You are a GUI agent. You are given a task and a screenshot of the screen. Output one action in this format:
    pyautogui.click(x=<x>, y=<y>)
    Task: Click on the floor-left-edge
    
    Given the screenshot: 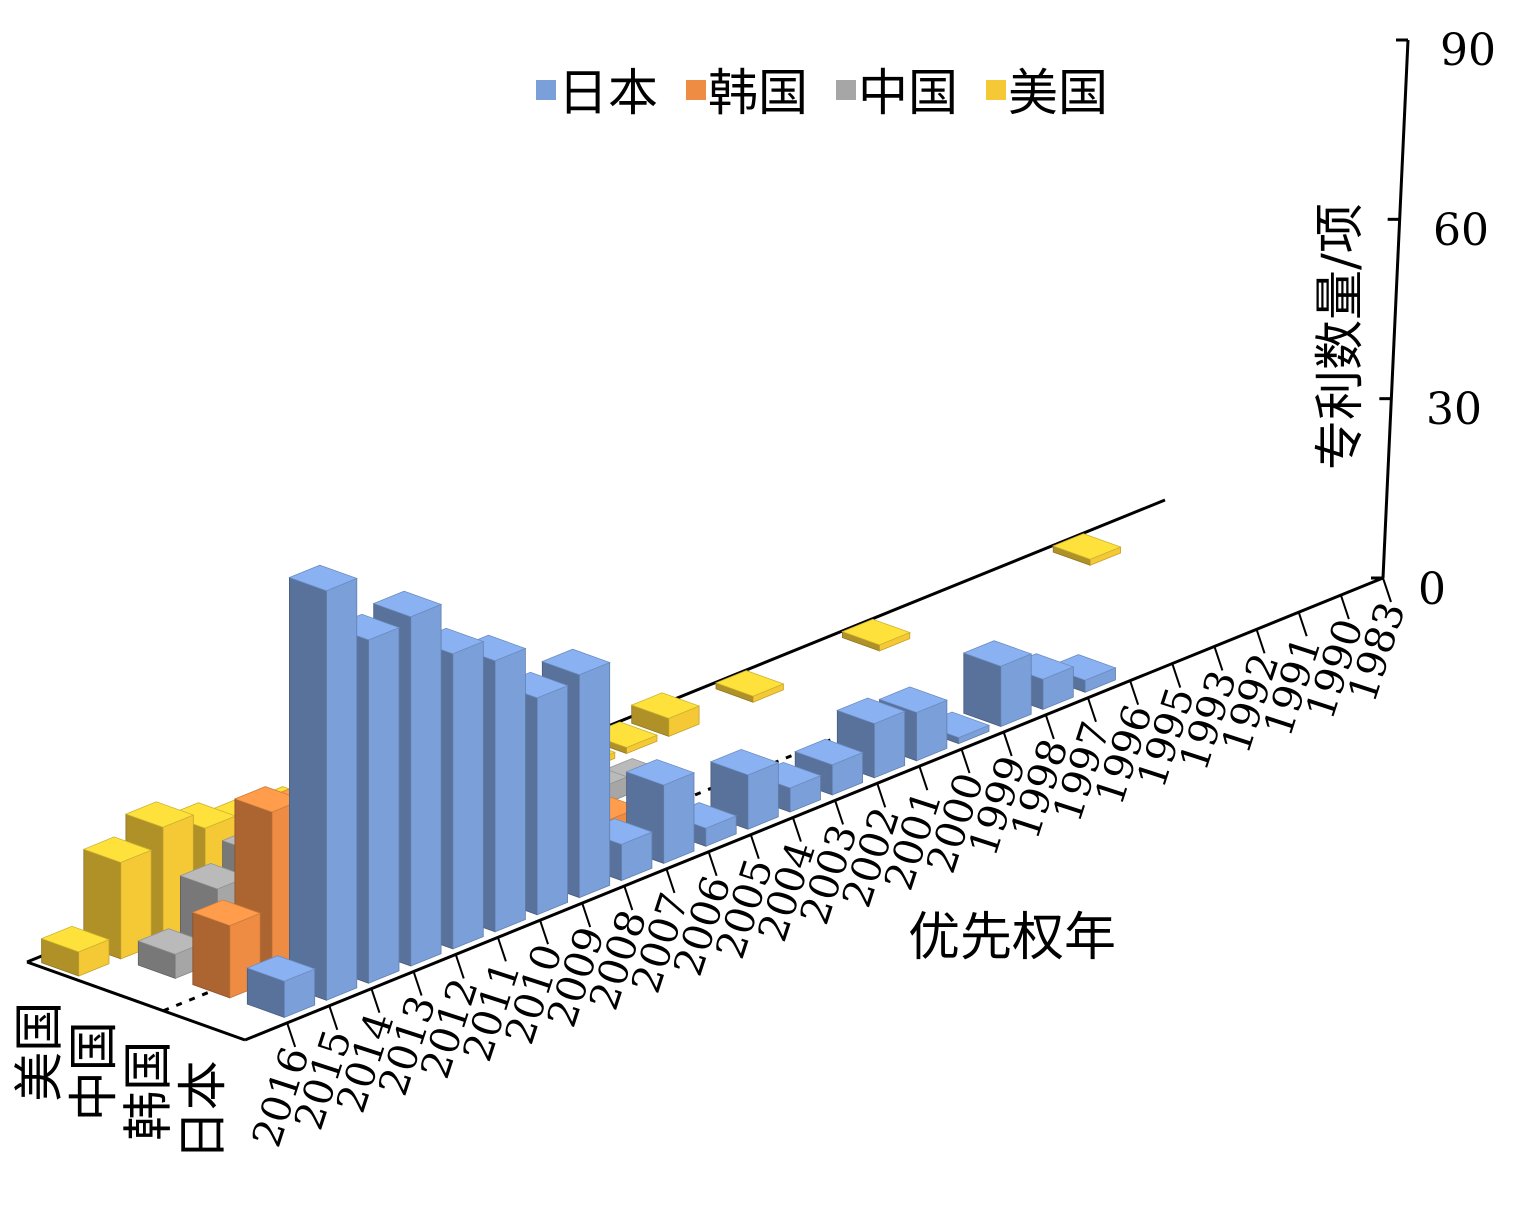 What is the action you would take?
    pyautogui.click(x=136, y=1001)
    